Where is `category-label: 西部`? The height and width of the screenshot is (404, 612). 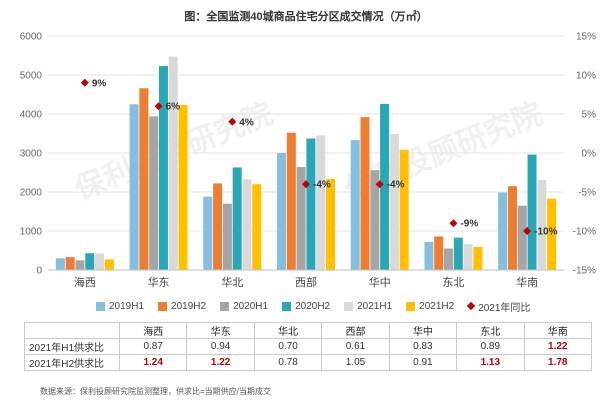 category-label: 西部 is located at coordinates (306, 282).